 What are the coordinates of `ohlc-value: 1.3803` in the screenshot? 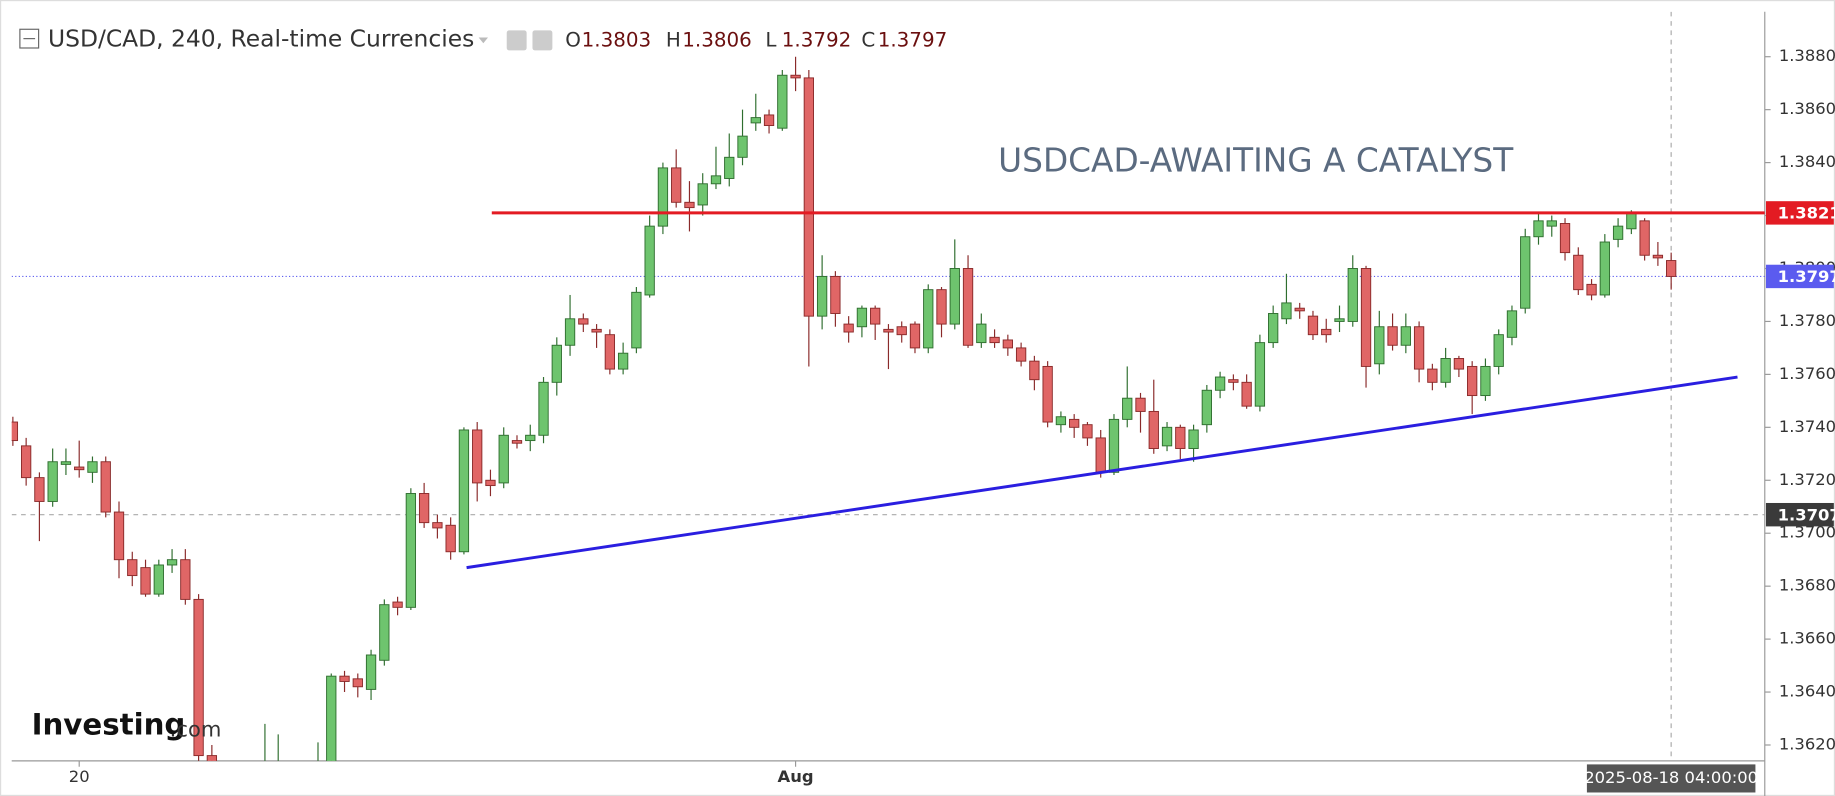 It's located at (617, 39).